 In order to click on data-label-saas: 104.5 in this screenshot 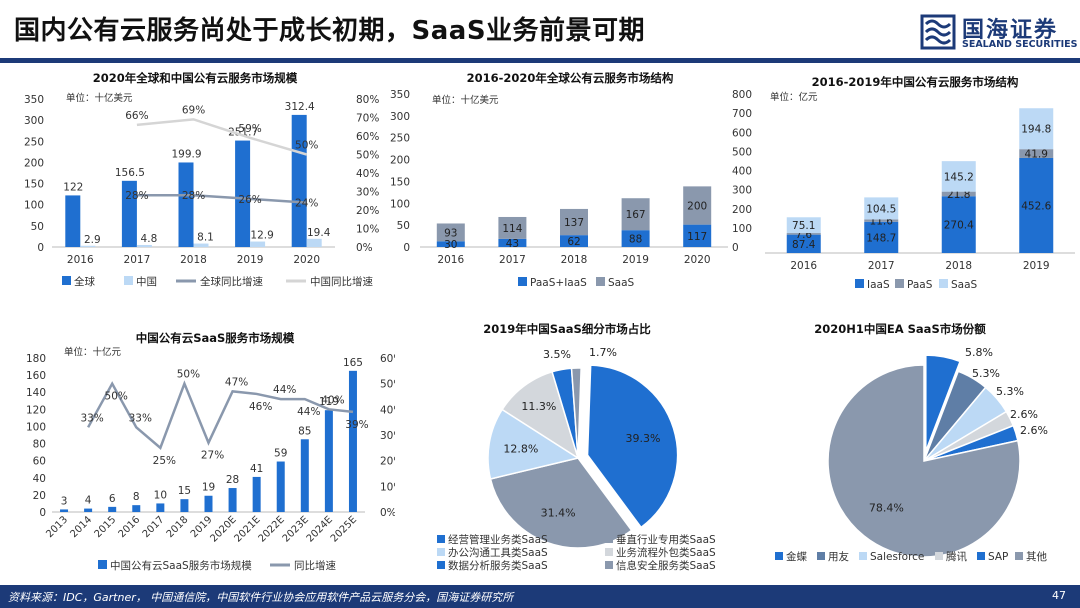, I will do `click(881, 209)`.